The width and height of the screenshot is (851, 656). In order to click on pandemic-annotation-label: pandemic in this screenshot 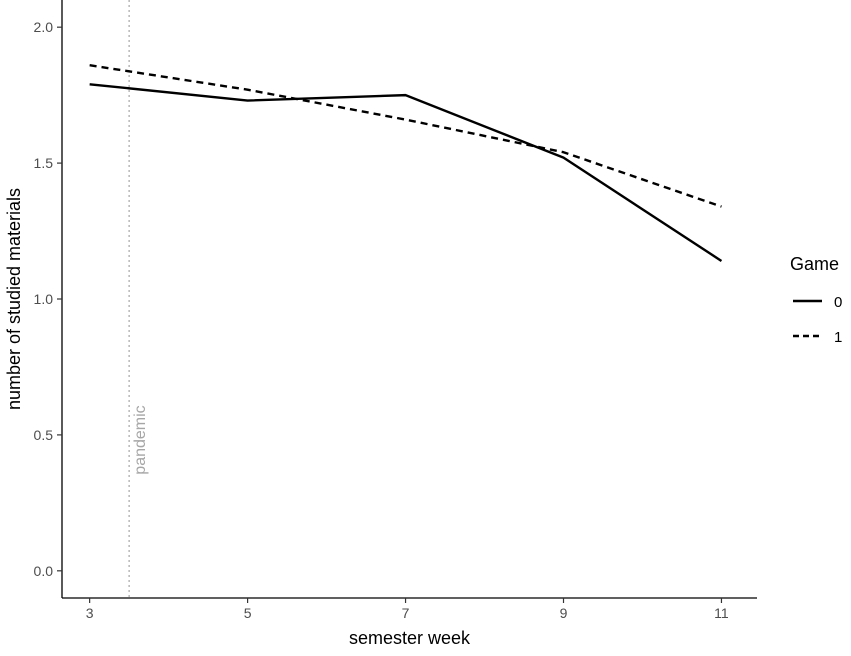, I will do `click(140, 439)`.